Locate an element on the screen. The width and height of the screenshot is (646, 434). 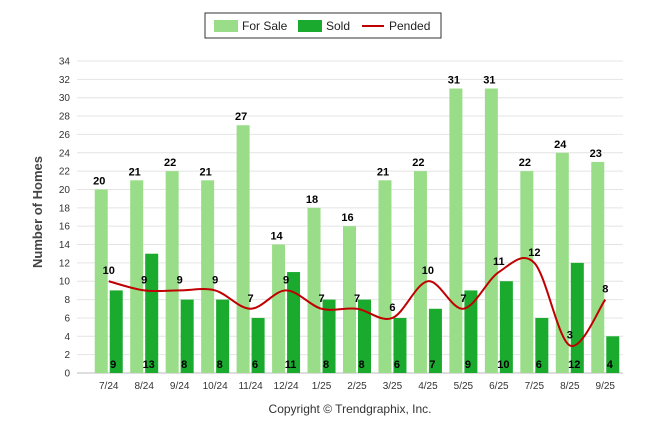
legend: For Sale Sold Pended is located at coordinates (323, 25).